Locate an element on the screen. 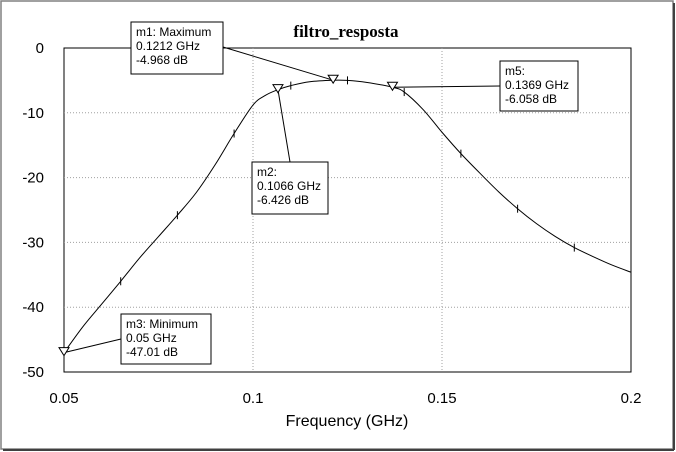 This screenshot has height=452, width=676. marker-label-m2-line3: -6.426 dB is located at coordinates (283, 200).